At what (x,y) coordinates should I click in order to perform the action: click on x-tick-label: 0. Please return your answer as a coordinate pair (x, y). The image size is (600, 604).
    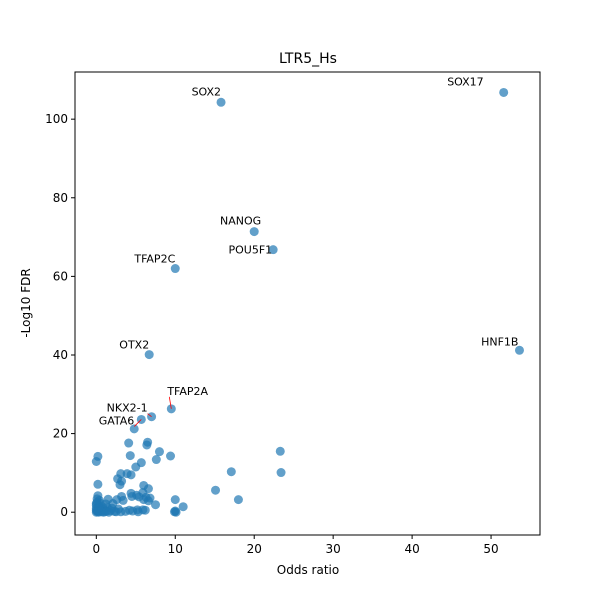
    Looking at the image, I should click on (96, 549).